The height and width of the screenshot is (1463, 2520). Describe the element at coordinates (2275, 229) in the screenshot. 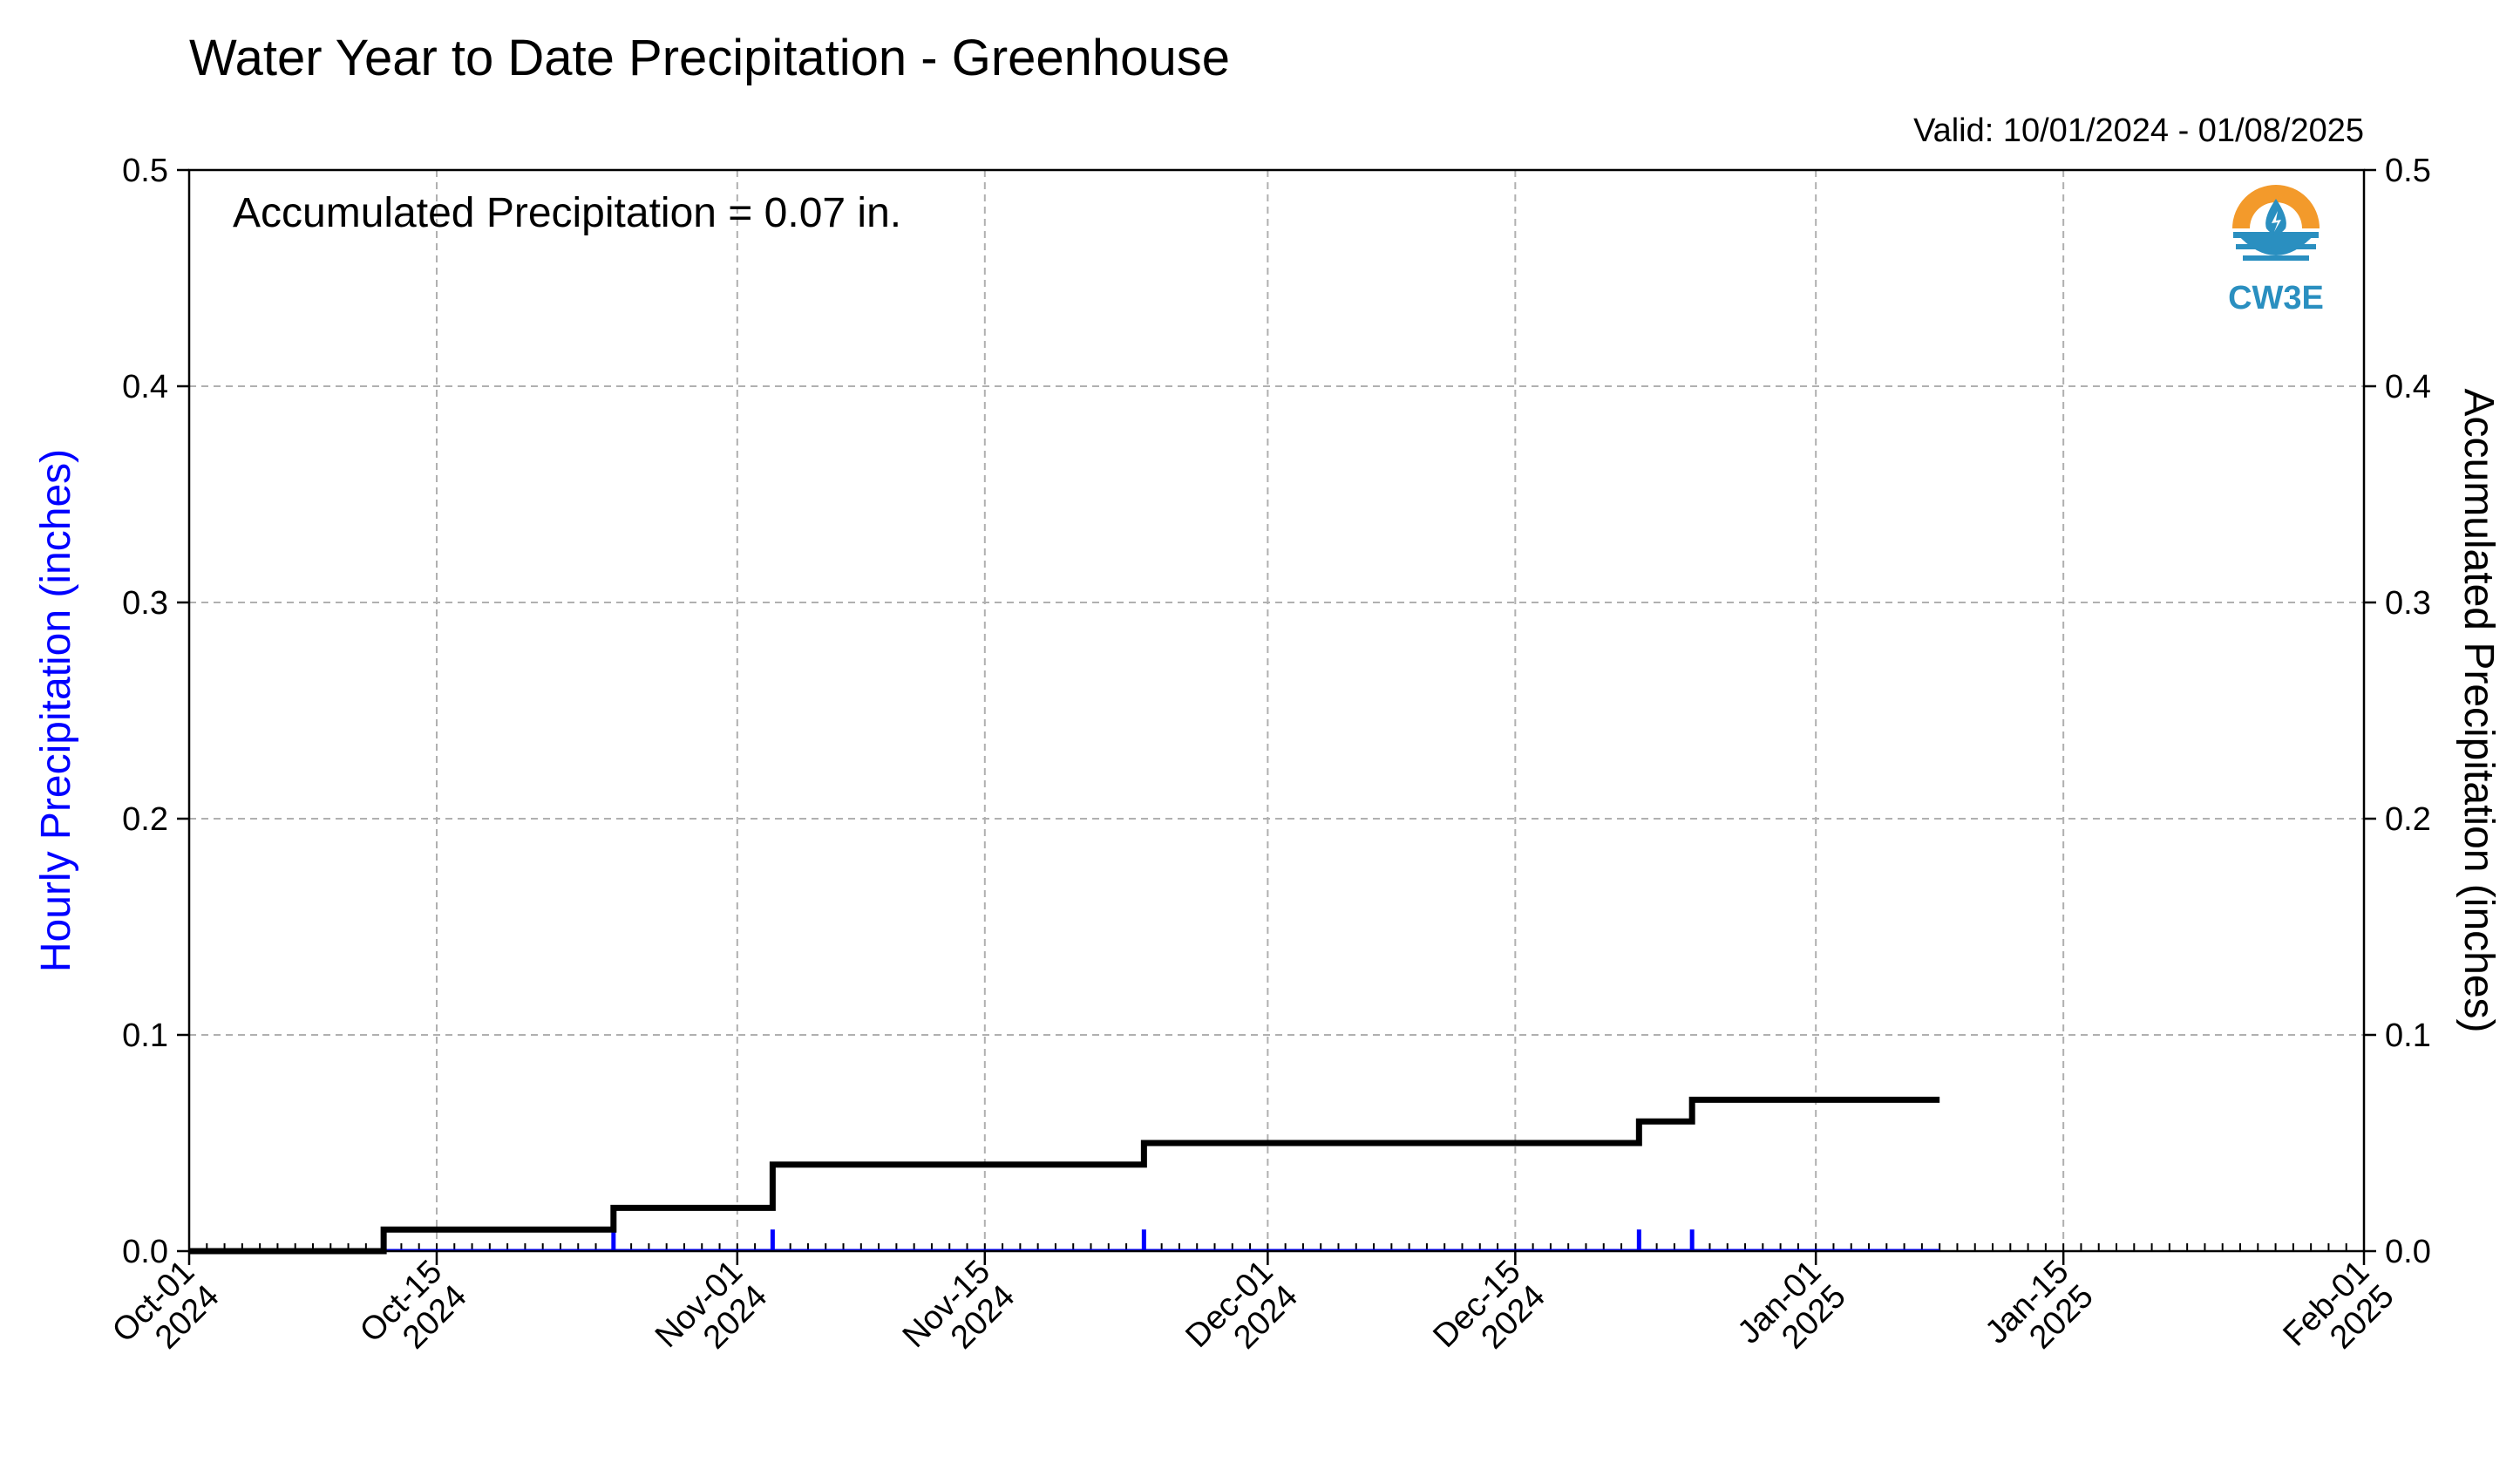

I see `cw3e-water-drop-logo-icon` at that location.